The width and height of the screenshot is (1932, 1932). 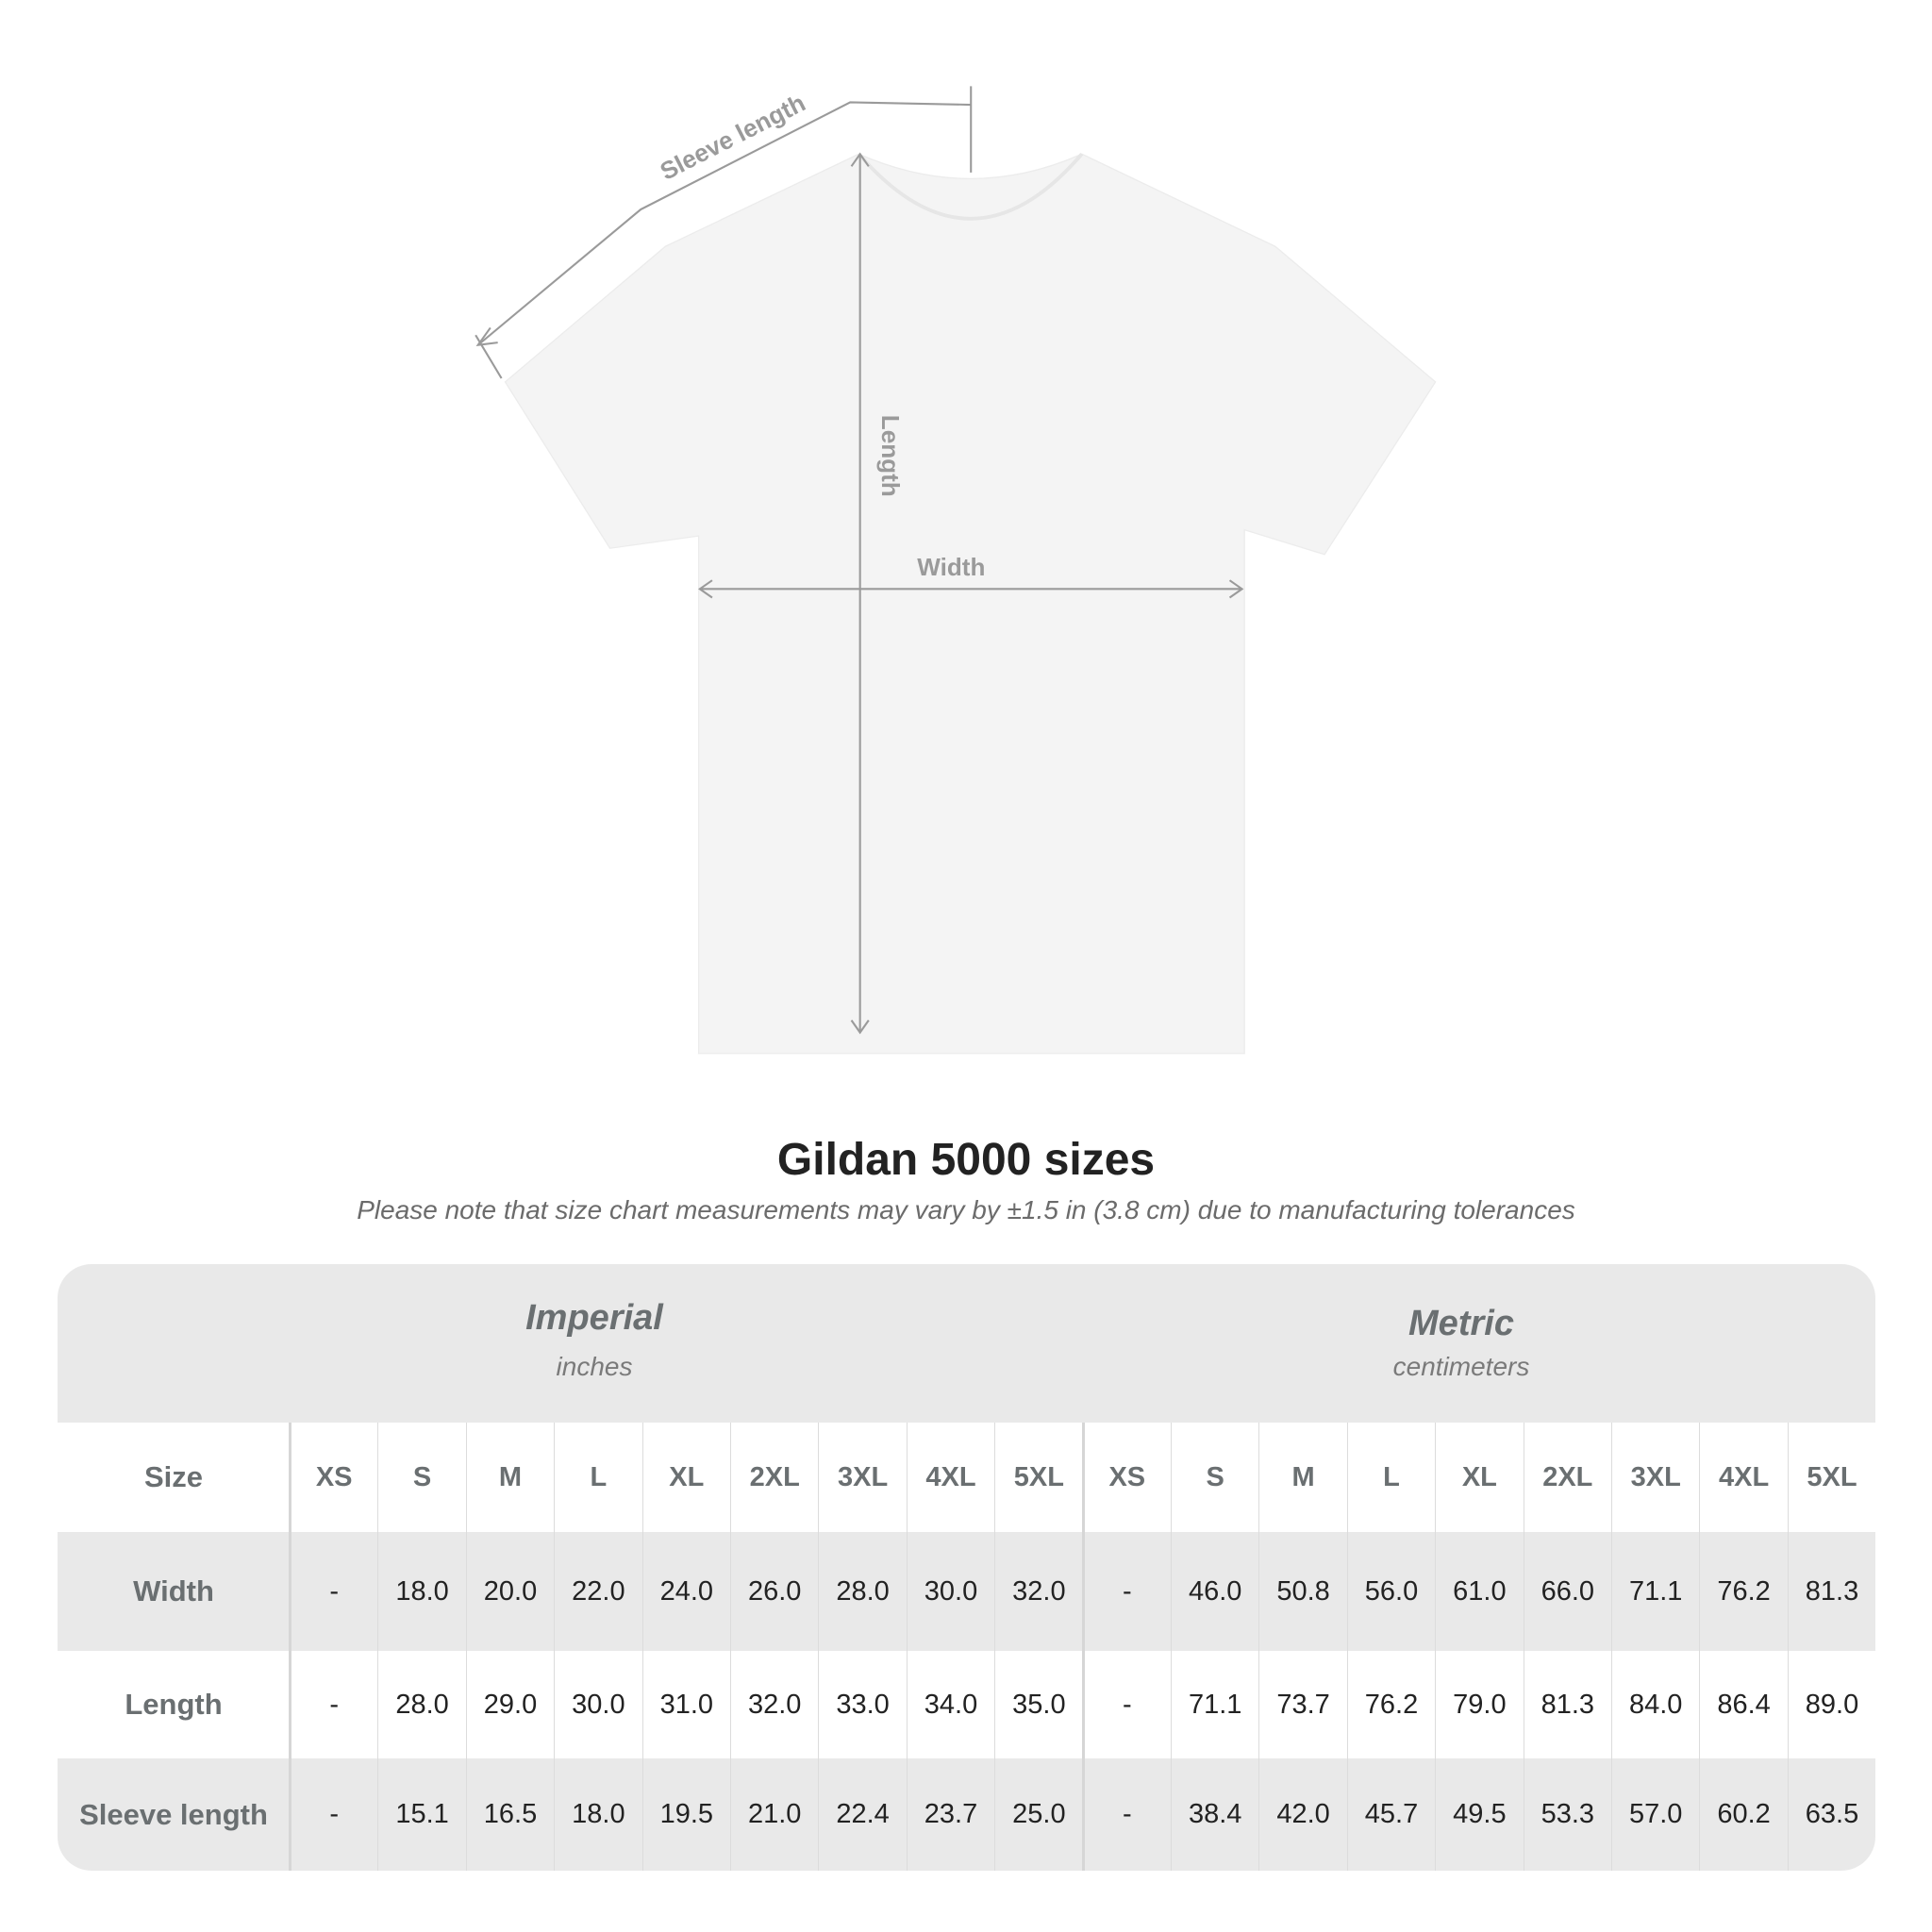 I want to click on imperial-value-cell: 15.1, so click(x=421, y=1814).